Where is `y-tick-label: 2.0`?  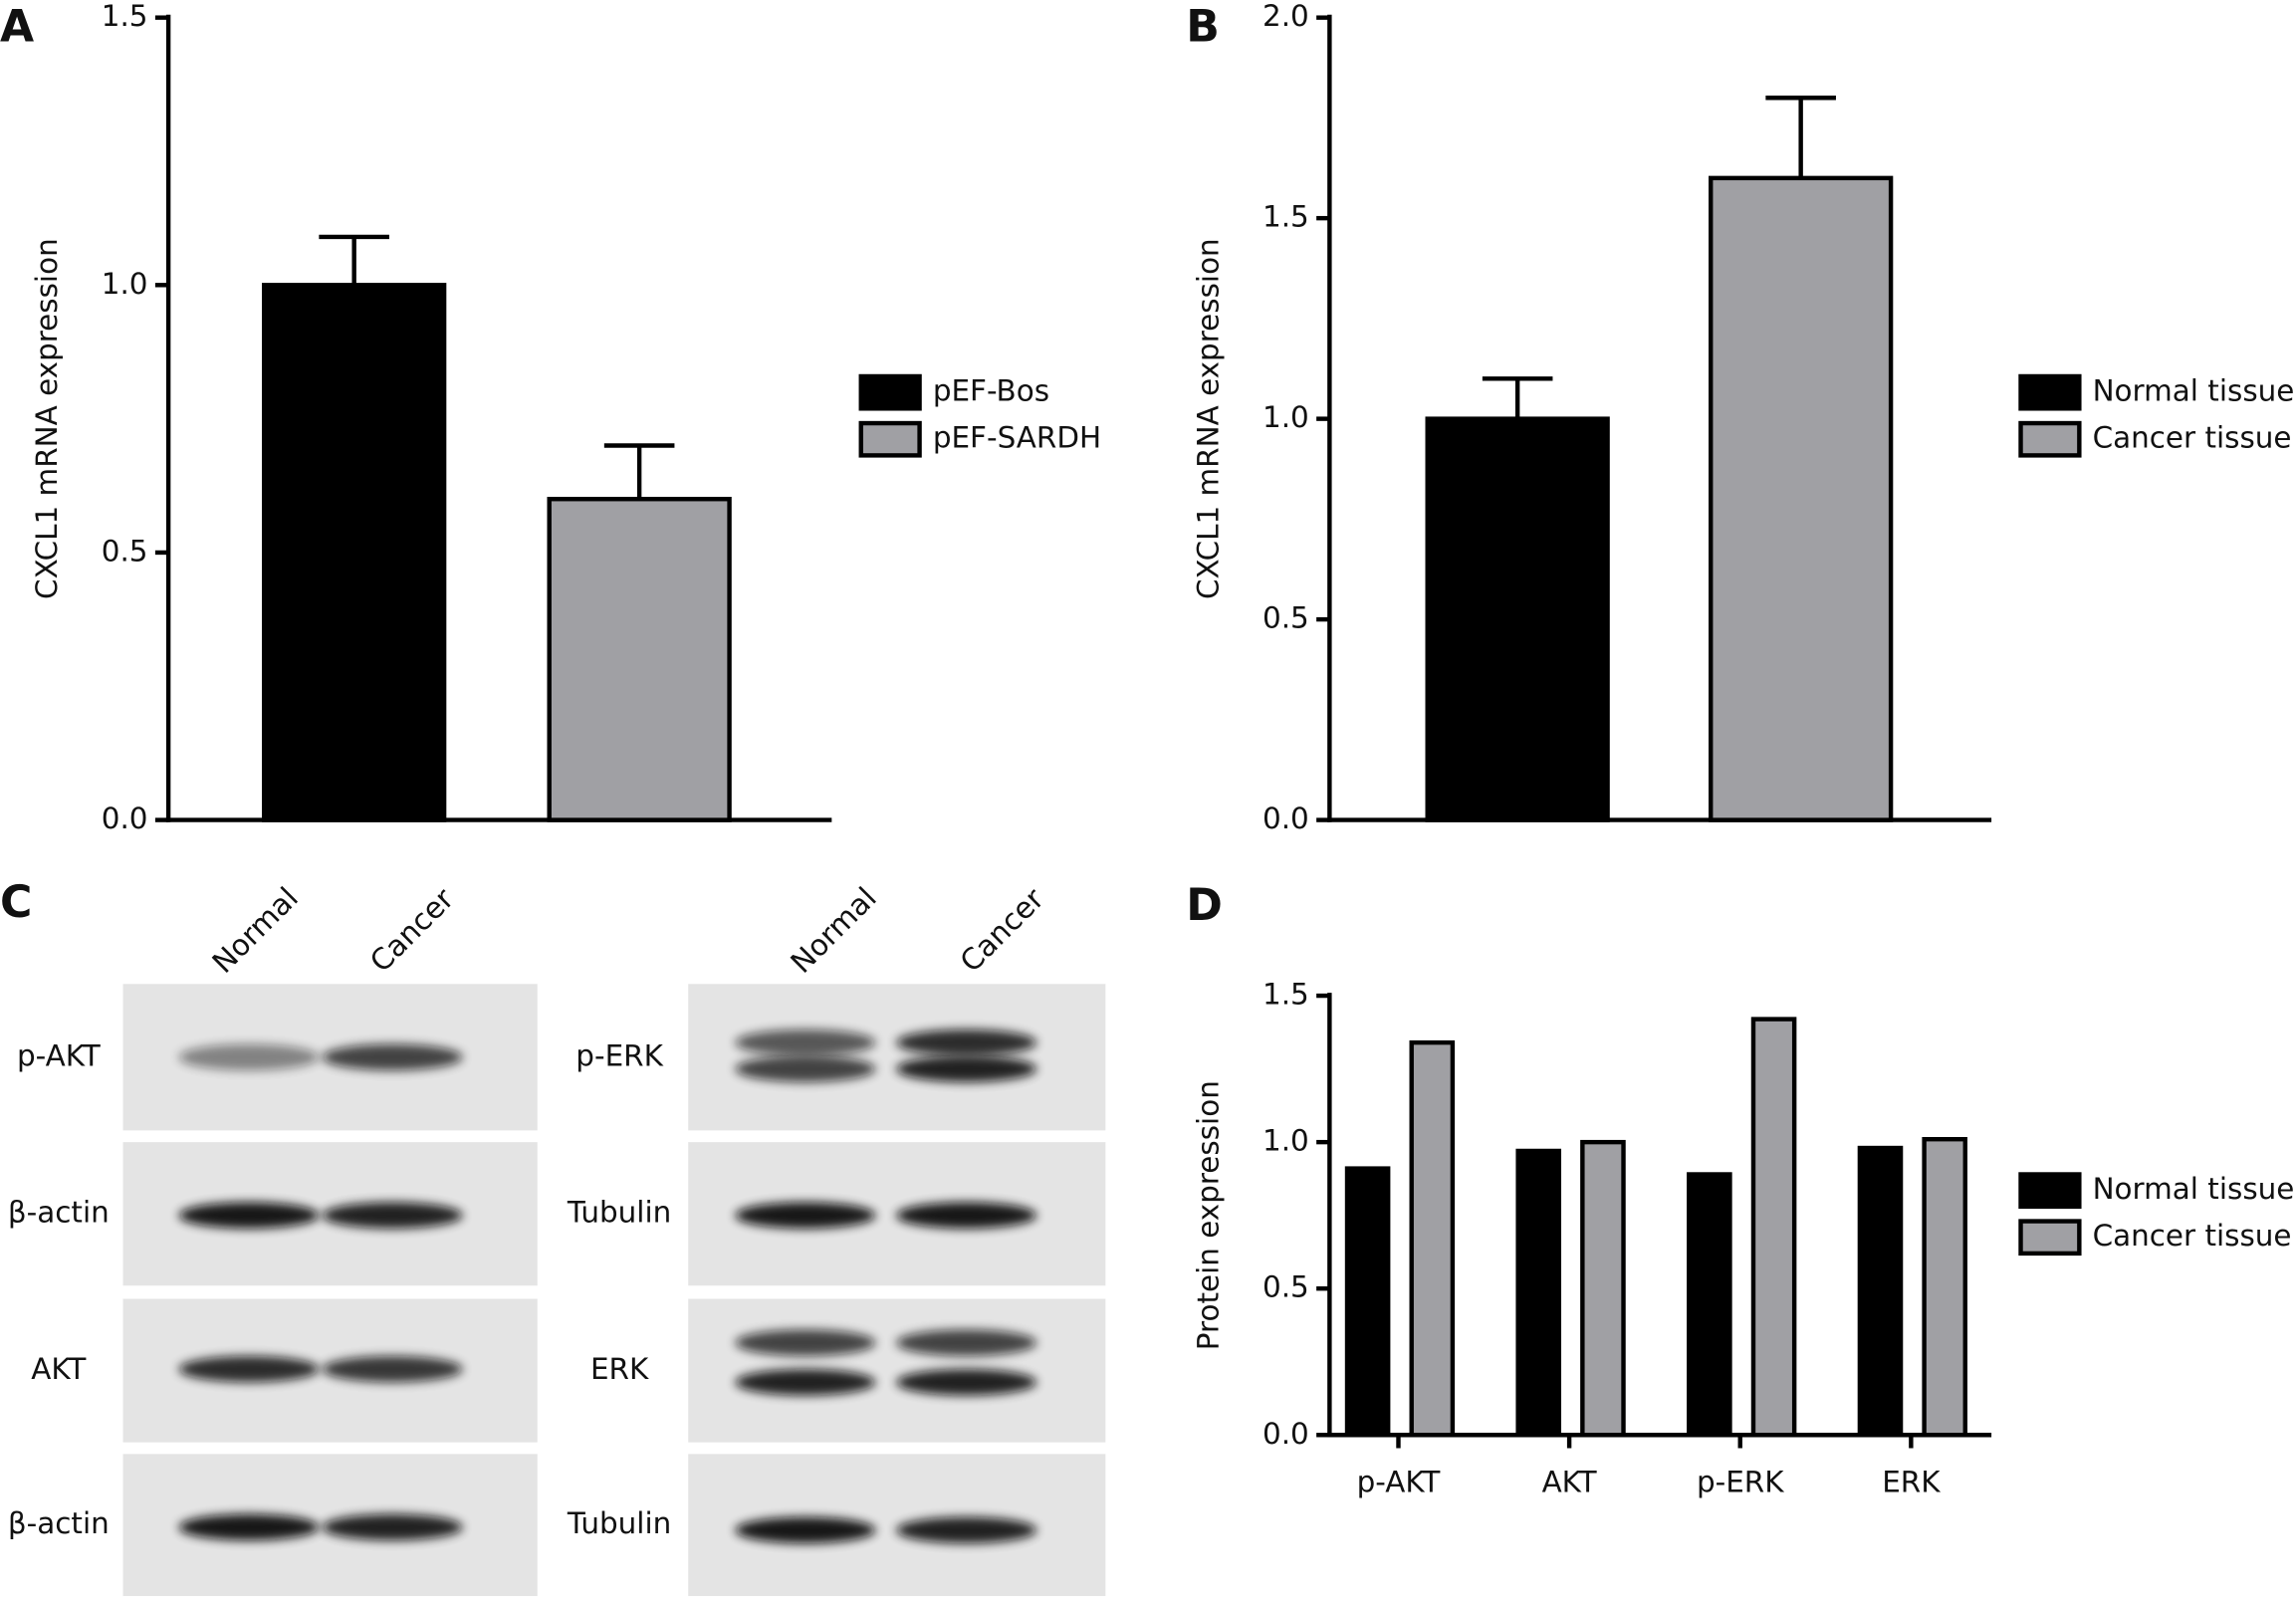 y-tick-label: 2.0 is located at coordinates (1286, 16).